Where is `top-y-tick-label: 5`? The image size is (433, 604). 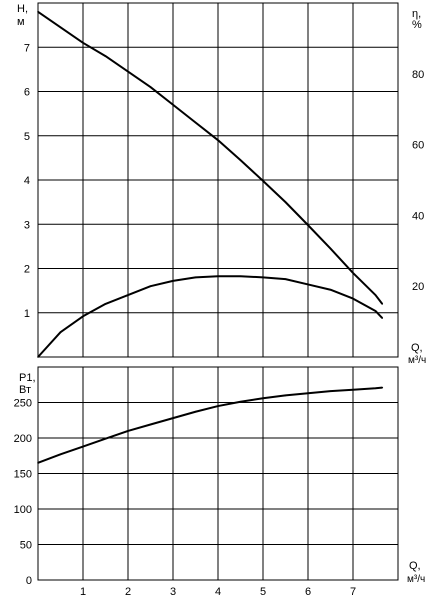
top-y-tick-label: 5 is located at coordinates (27, 137).